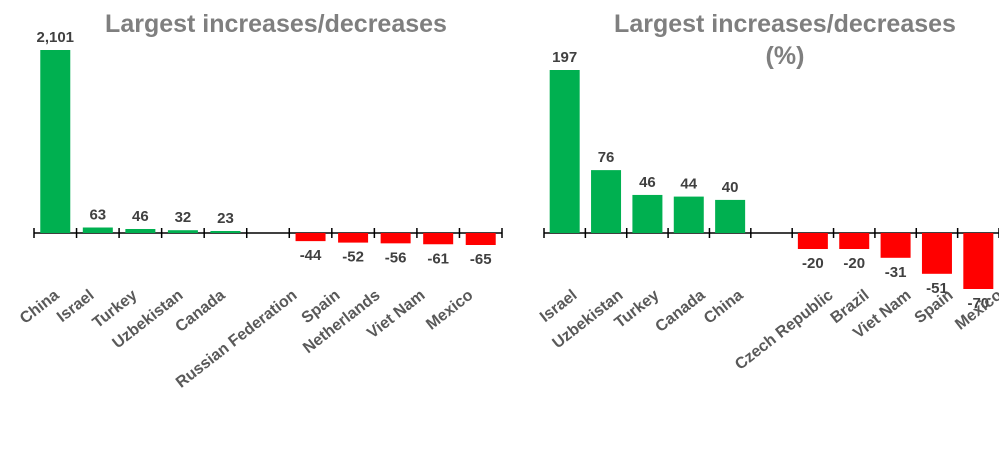  Describe the element at coordinates (55, 37) in the screenshot. I see `chart-1-data-label: 2,101` at that location.